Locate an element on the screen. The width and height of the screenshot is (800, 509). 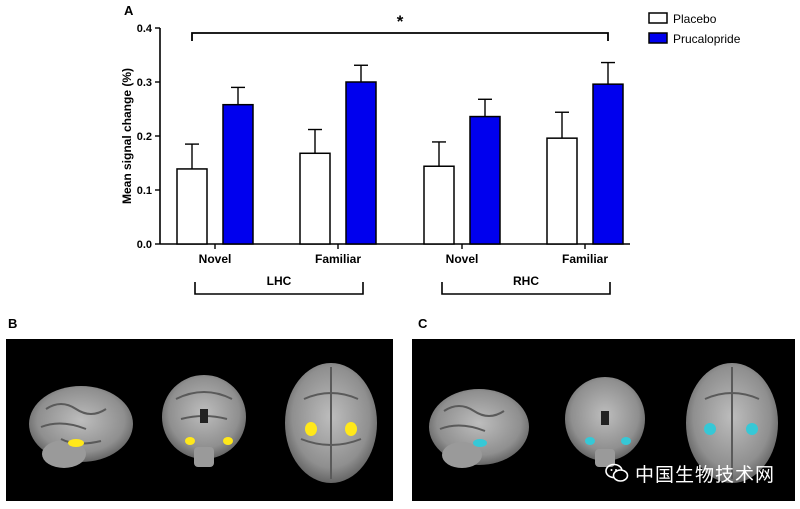
wechat-icon is located at coordinates (617, 472).